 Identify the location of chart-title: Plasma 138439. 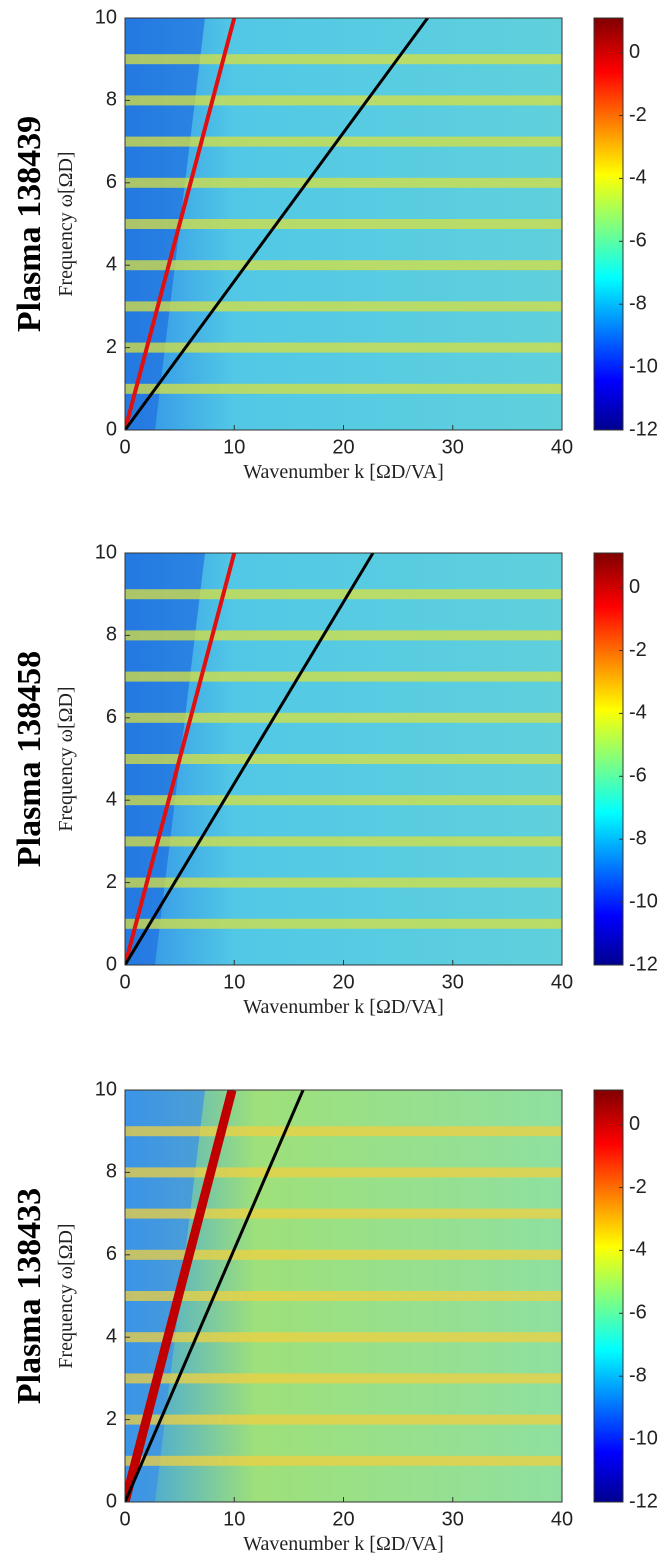
(29, 224).